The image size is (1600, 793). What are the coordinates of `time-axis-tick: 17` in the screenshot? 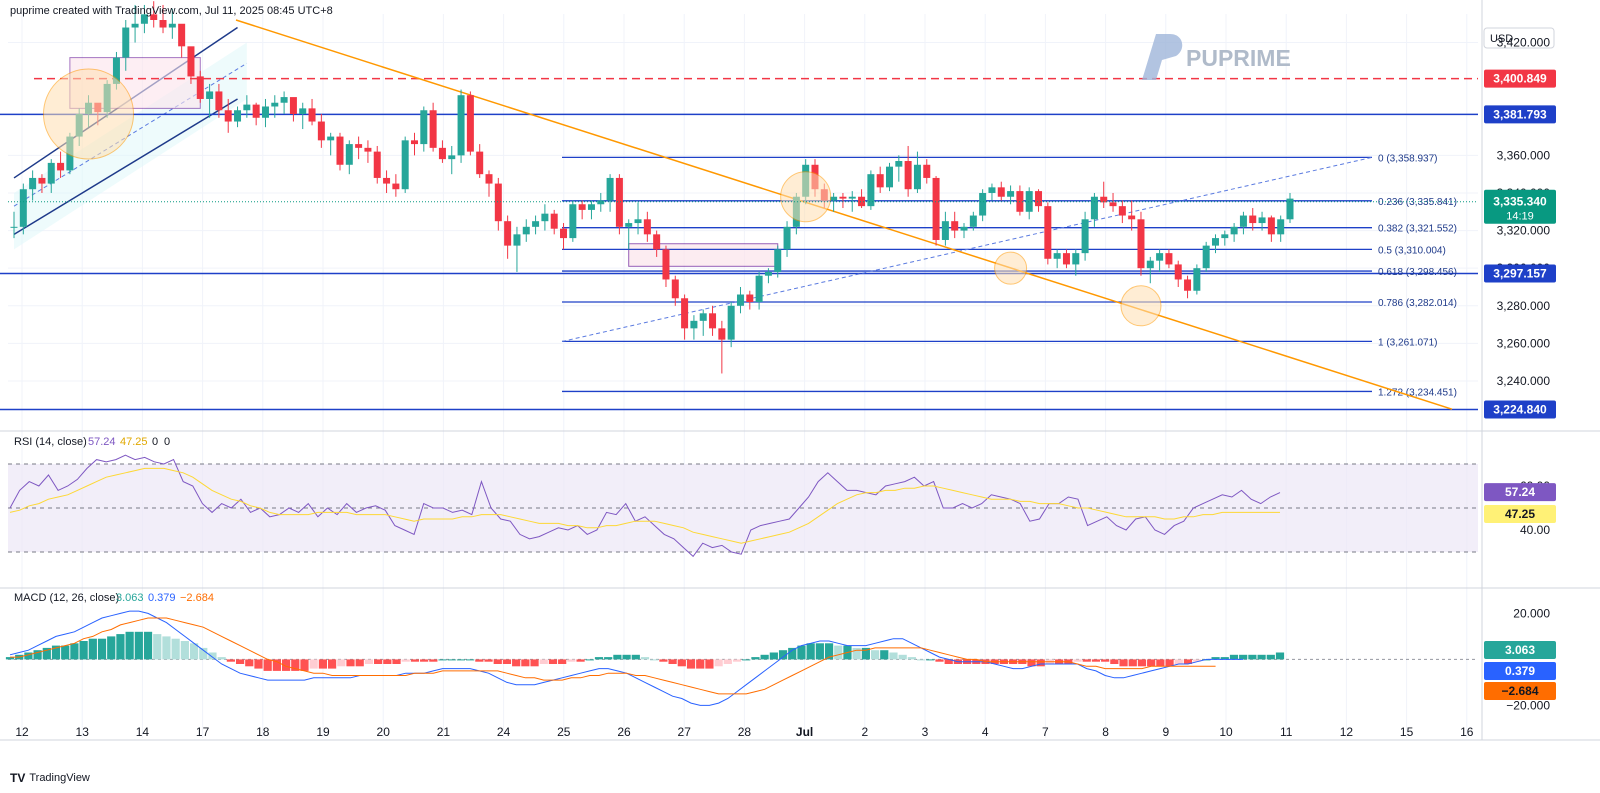 It's located at (203, 732).